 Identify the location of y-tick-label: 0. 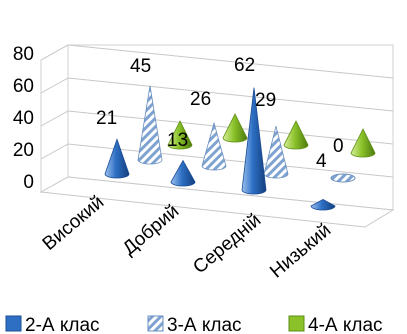
(28, 182).